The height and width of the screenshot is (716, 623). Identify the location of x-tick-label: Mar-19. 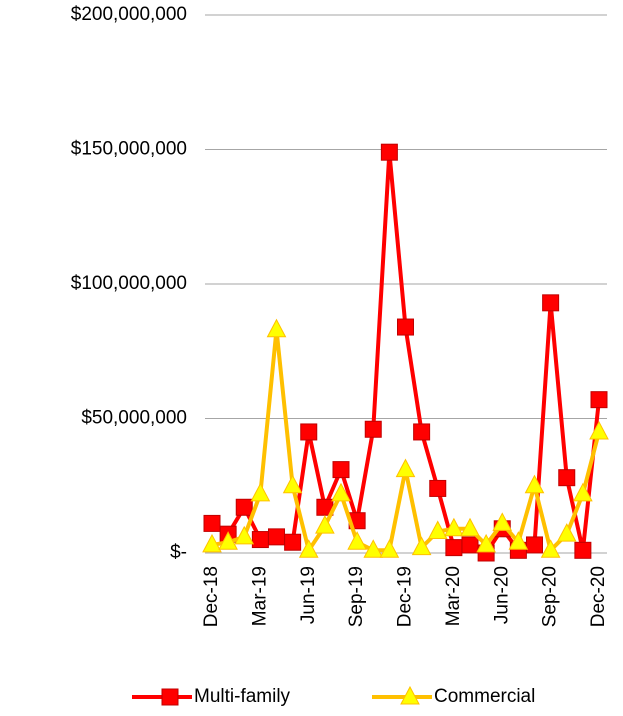
(259, 596).